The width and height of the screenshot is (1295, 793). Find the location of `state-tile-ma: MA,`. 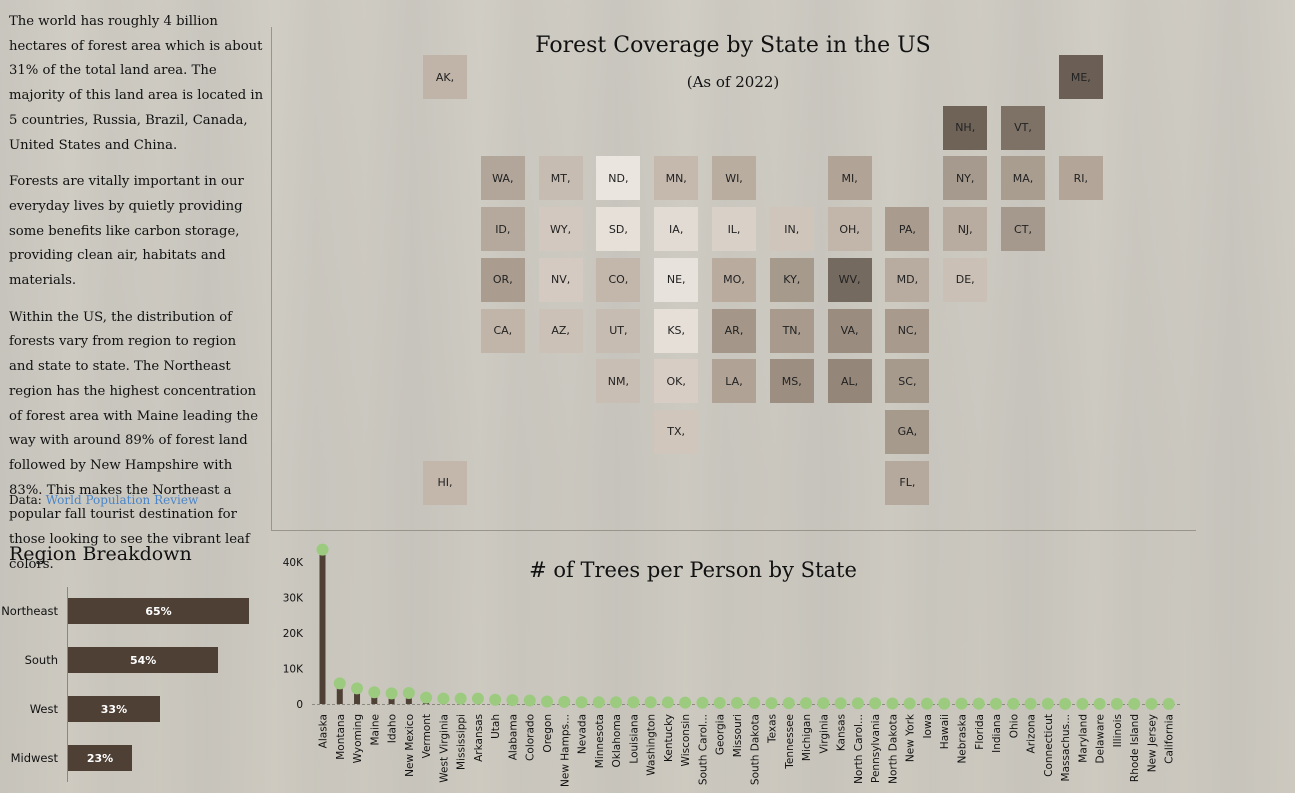

state-tile-ma: MA, is located at coordinates (1023, 178).